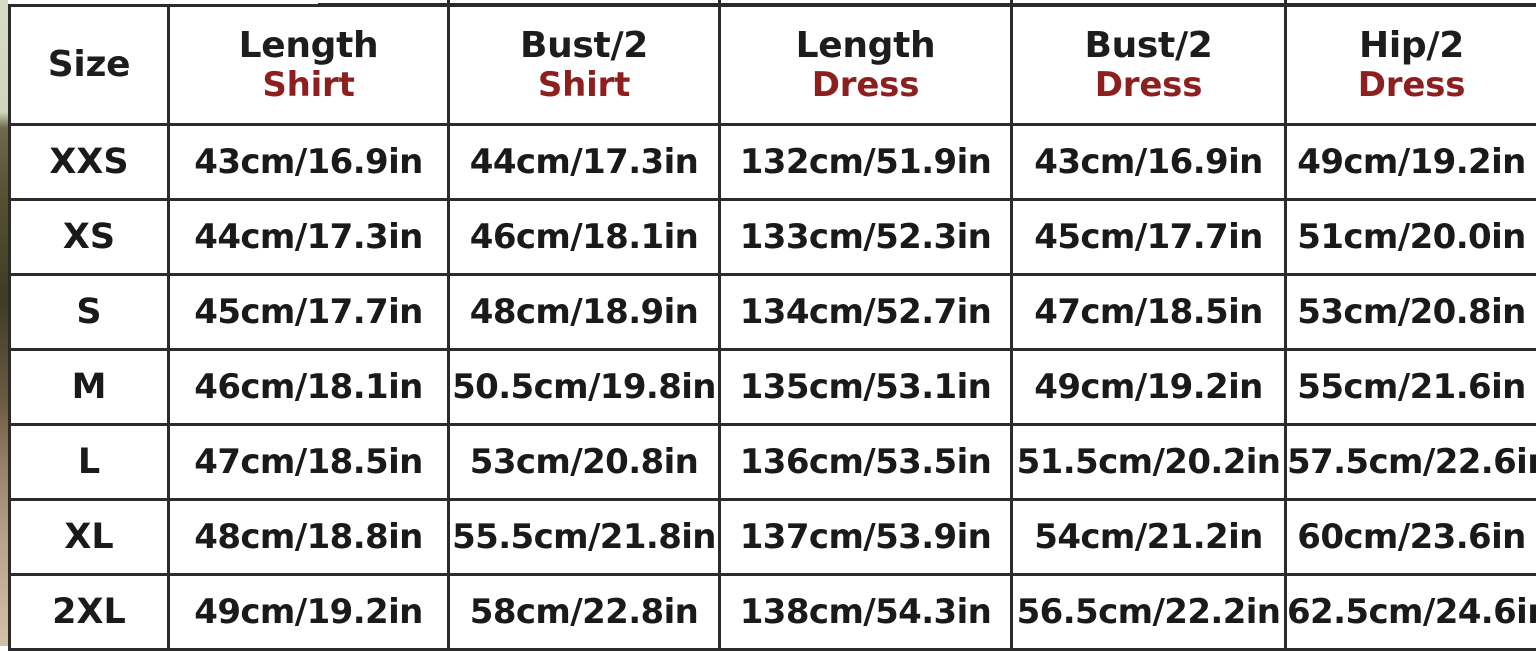 This screenshot has width=1536, height=651. What do you see at coordinates (309, 46) in the screenshot?
I see `column-header-length-shirt-primary: Length` at bounding box center [309, 46].